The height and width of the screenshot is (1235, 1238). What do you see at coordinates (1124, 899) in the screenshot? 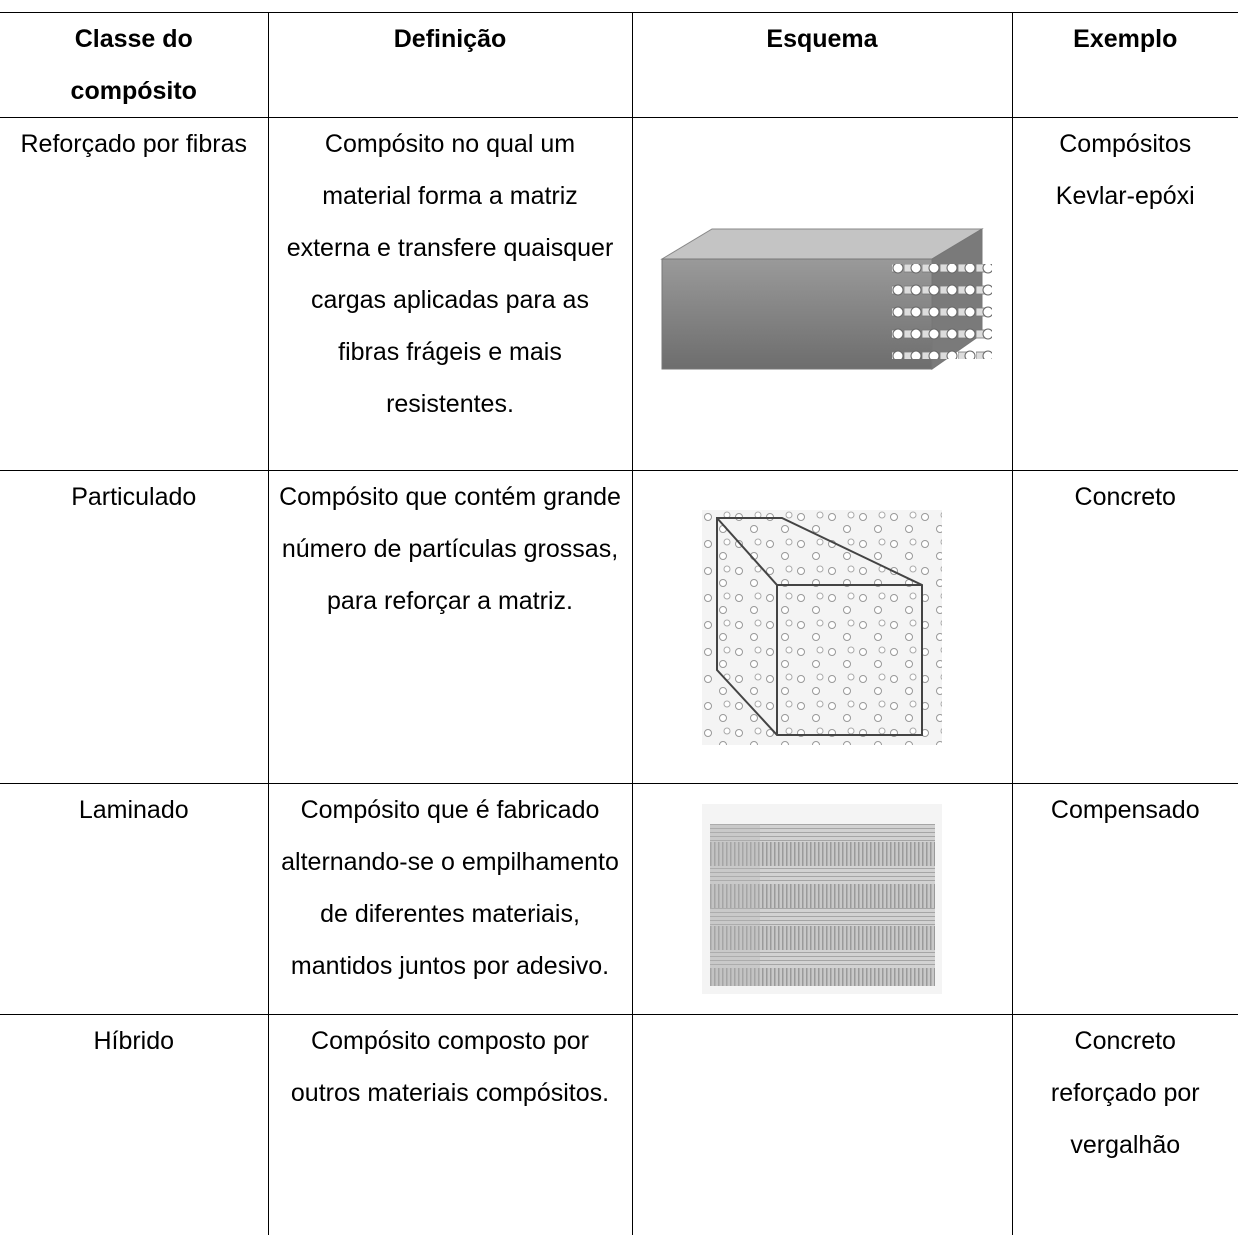
I see `example-cell: Compensado` at bounding box center [1124, 899].